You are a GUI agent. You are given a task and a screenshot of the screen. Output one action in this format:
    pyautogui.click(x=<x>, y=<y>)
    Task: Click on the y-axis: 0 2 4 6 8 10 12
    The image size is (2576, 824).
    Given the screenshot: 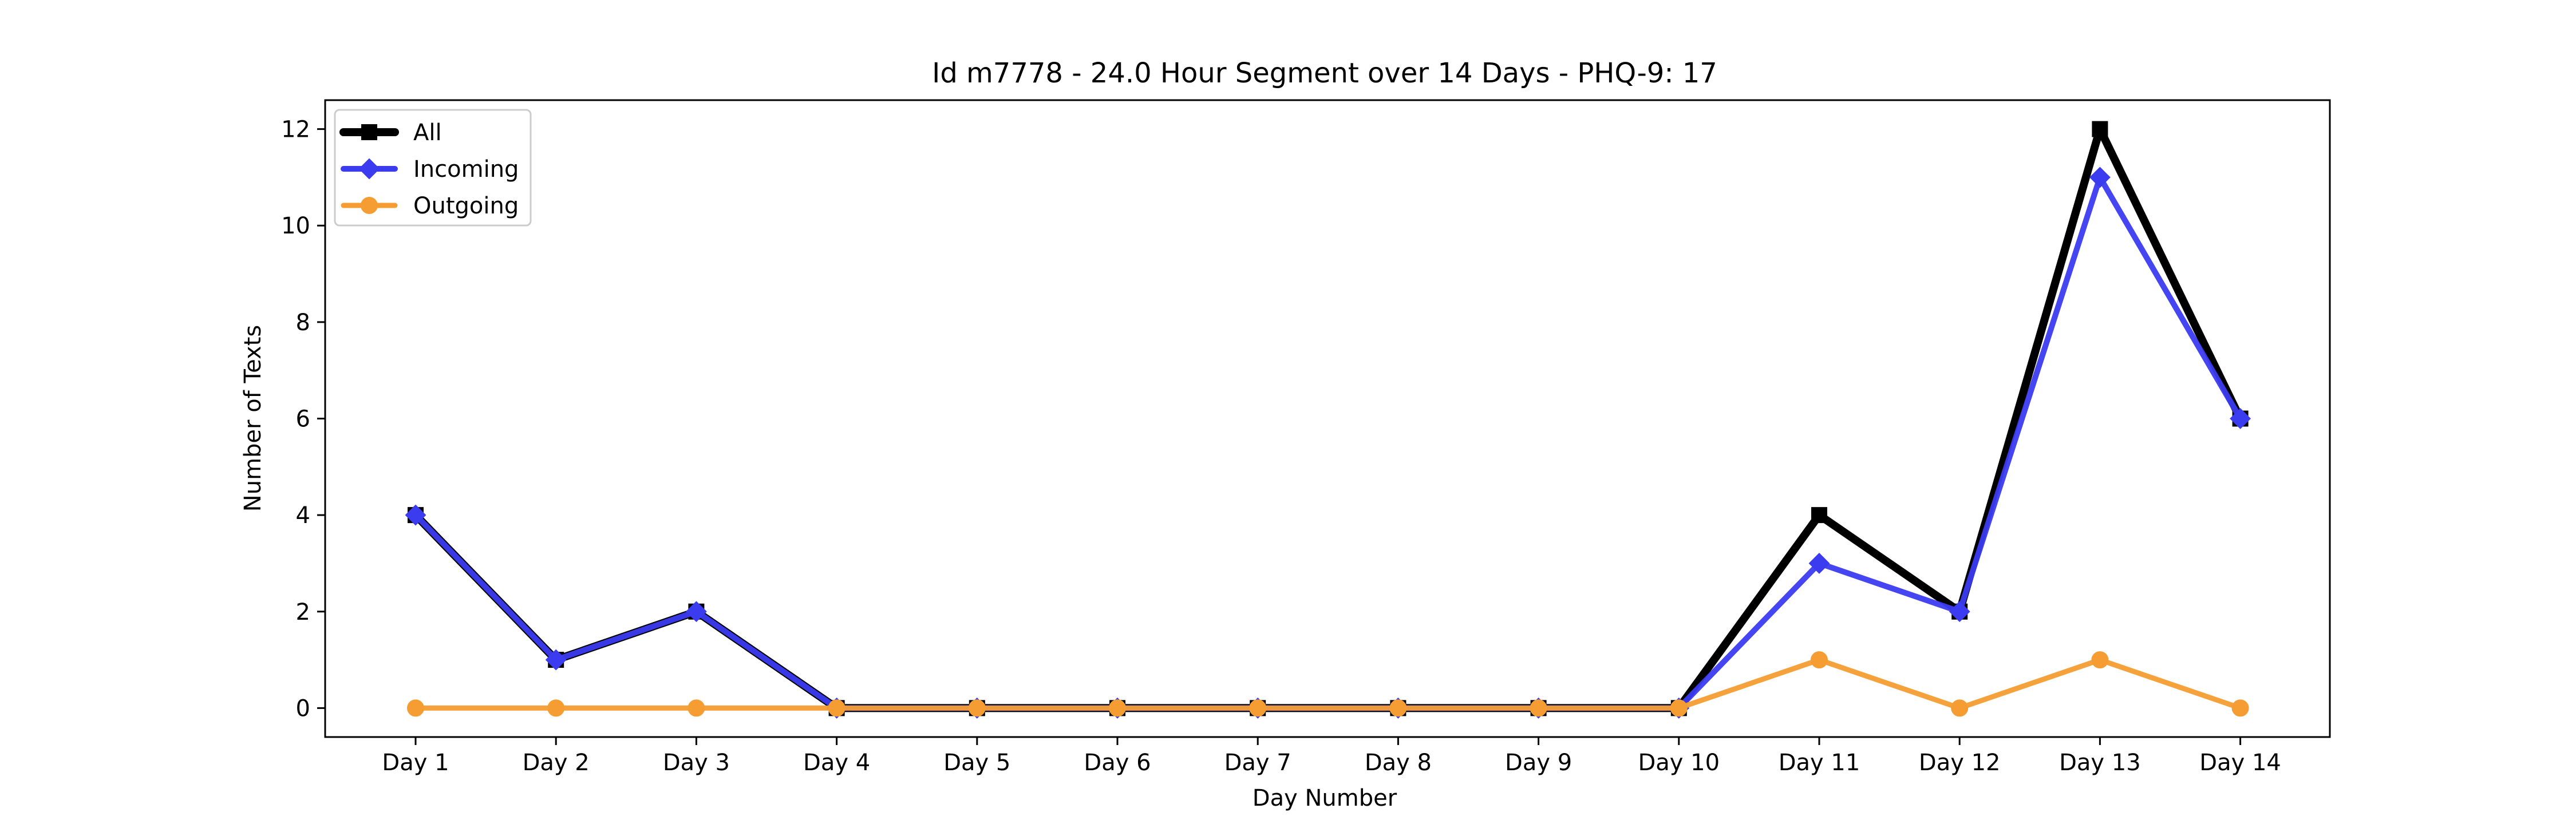 What is the action you would take?
    pyautogui.click(x=303, y=419)
    